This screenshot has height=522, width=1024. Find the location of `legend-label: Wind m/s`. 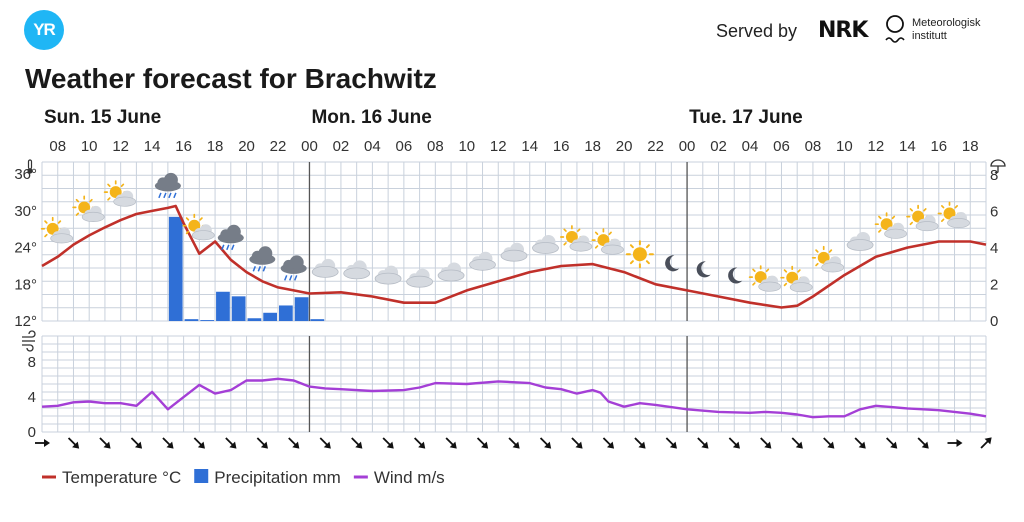

legend-label: Wind m/s is located at coordinates (409, 477).